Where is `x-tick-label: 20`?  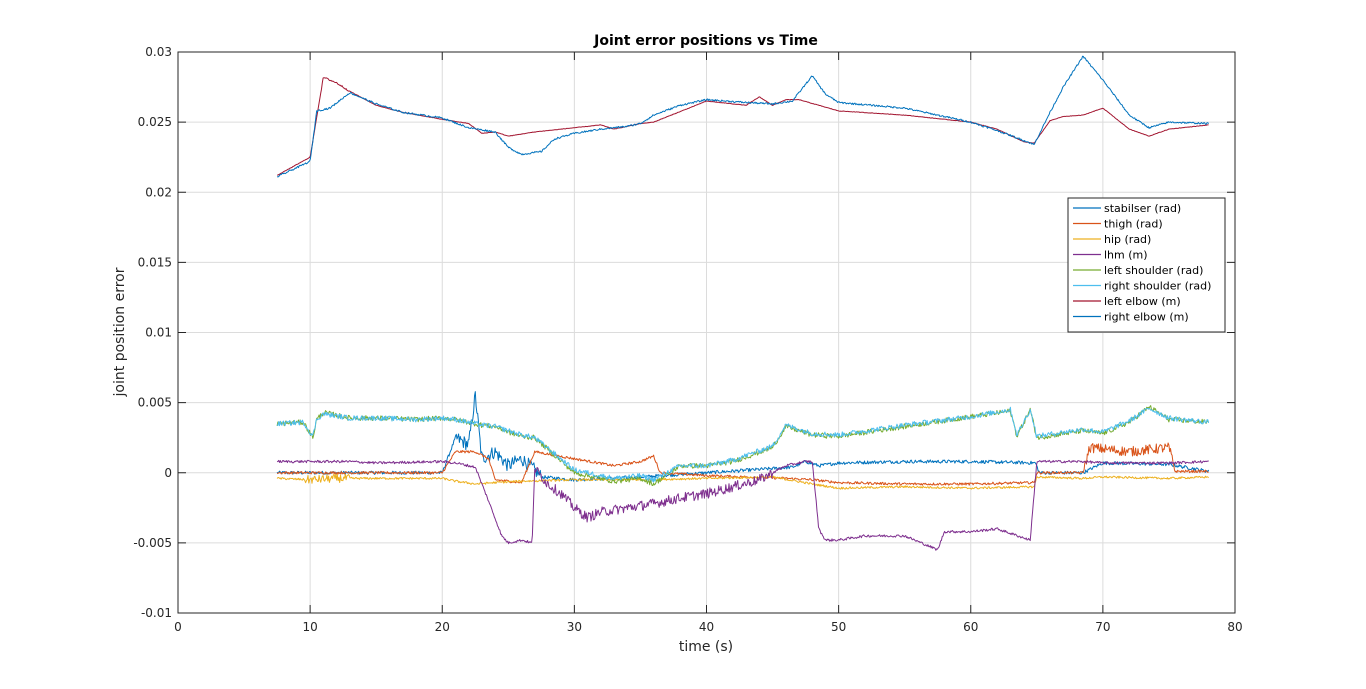
x-tick-label: 20 is located at coordinates (442, 627).